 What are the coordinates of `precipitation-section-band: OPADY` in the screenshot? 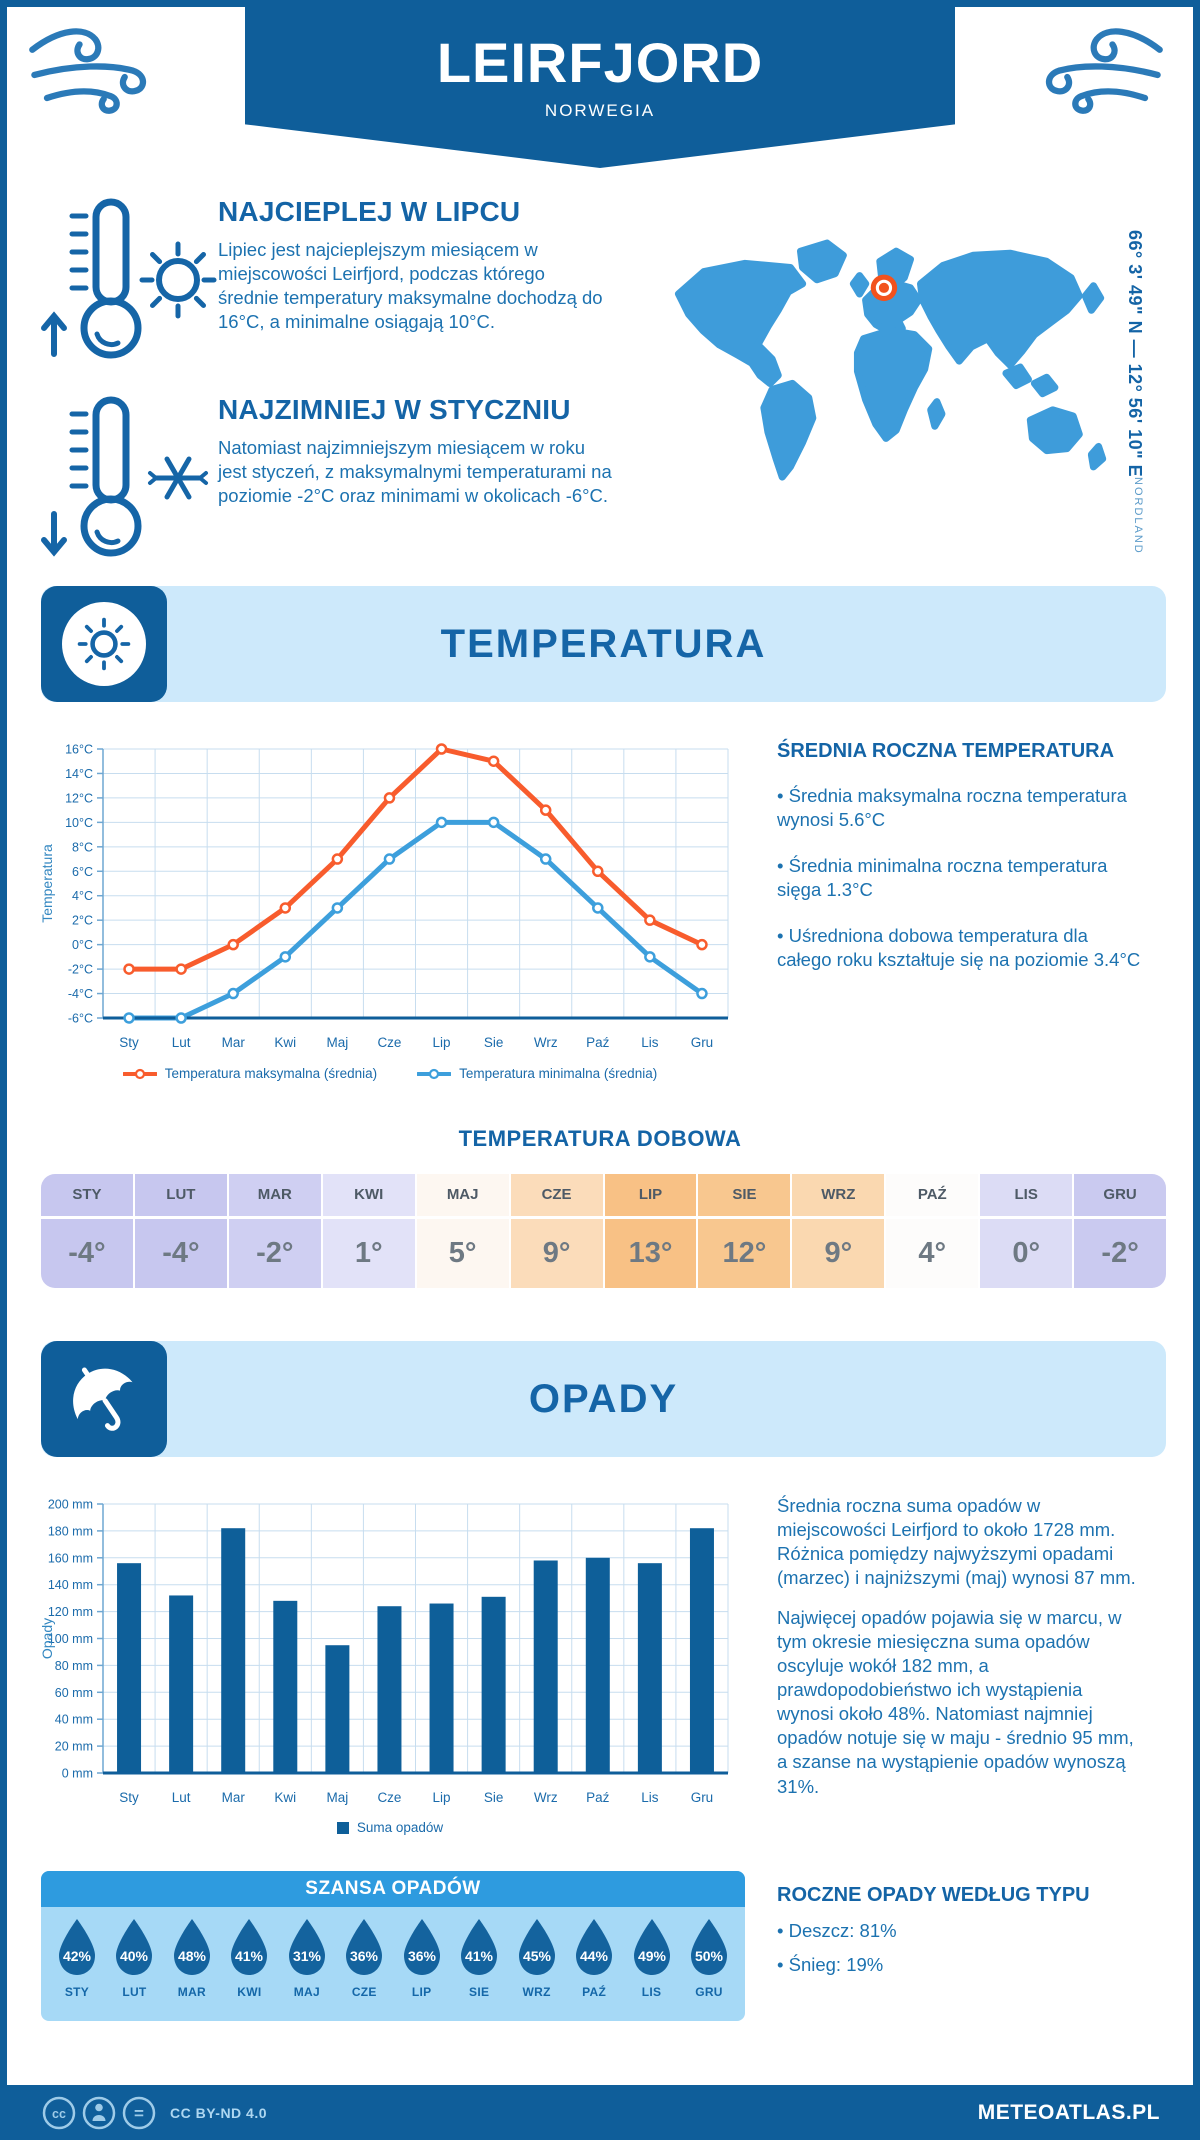 It's located at (603, 1399).